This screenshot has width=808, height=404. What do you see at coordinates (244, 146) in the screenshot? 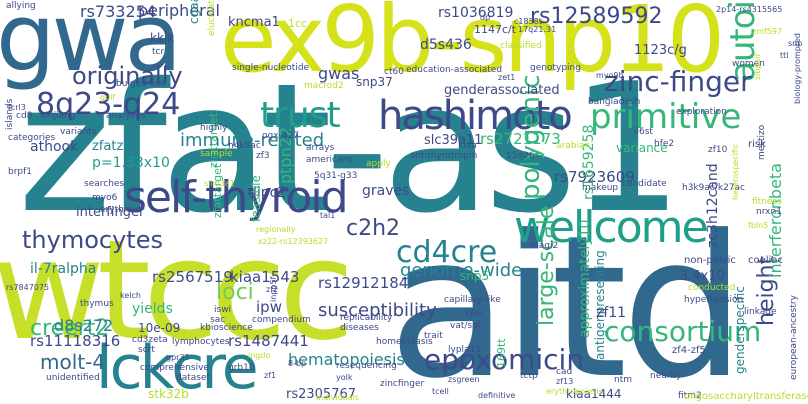
I see `word-h4k8ac: h4k8ac` at bounding box center [244, 146].